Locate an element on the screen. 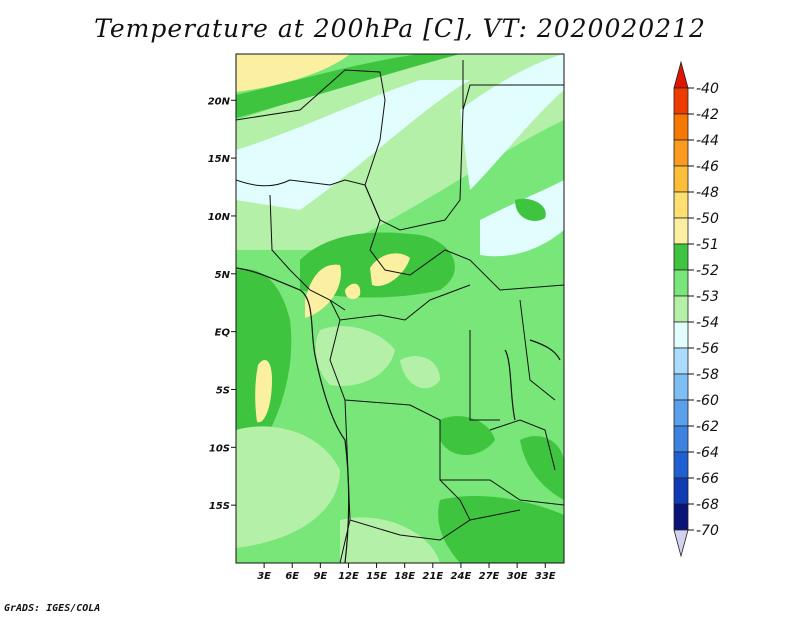 The image size is (800, 618). shade-light-south is located at coordinates (390, 540).